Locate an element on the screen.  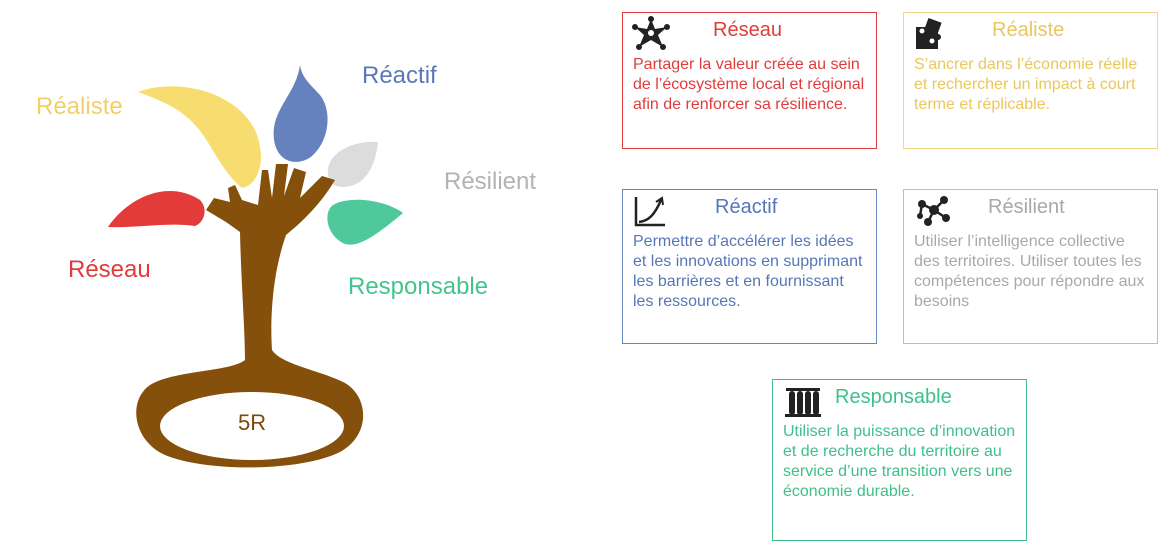
leaf-blue is located at coordinates (300, 113).